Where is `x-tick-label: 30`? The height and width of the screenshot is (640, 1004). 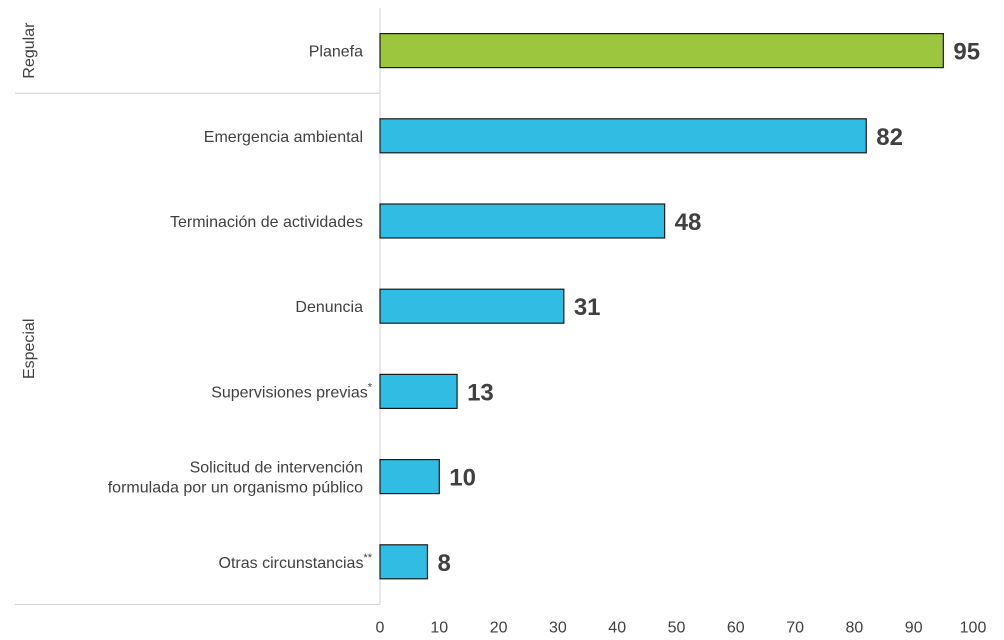
x-tick-label: 30 is located at coordinates (558, 627).